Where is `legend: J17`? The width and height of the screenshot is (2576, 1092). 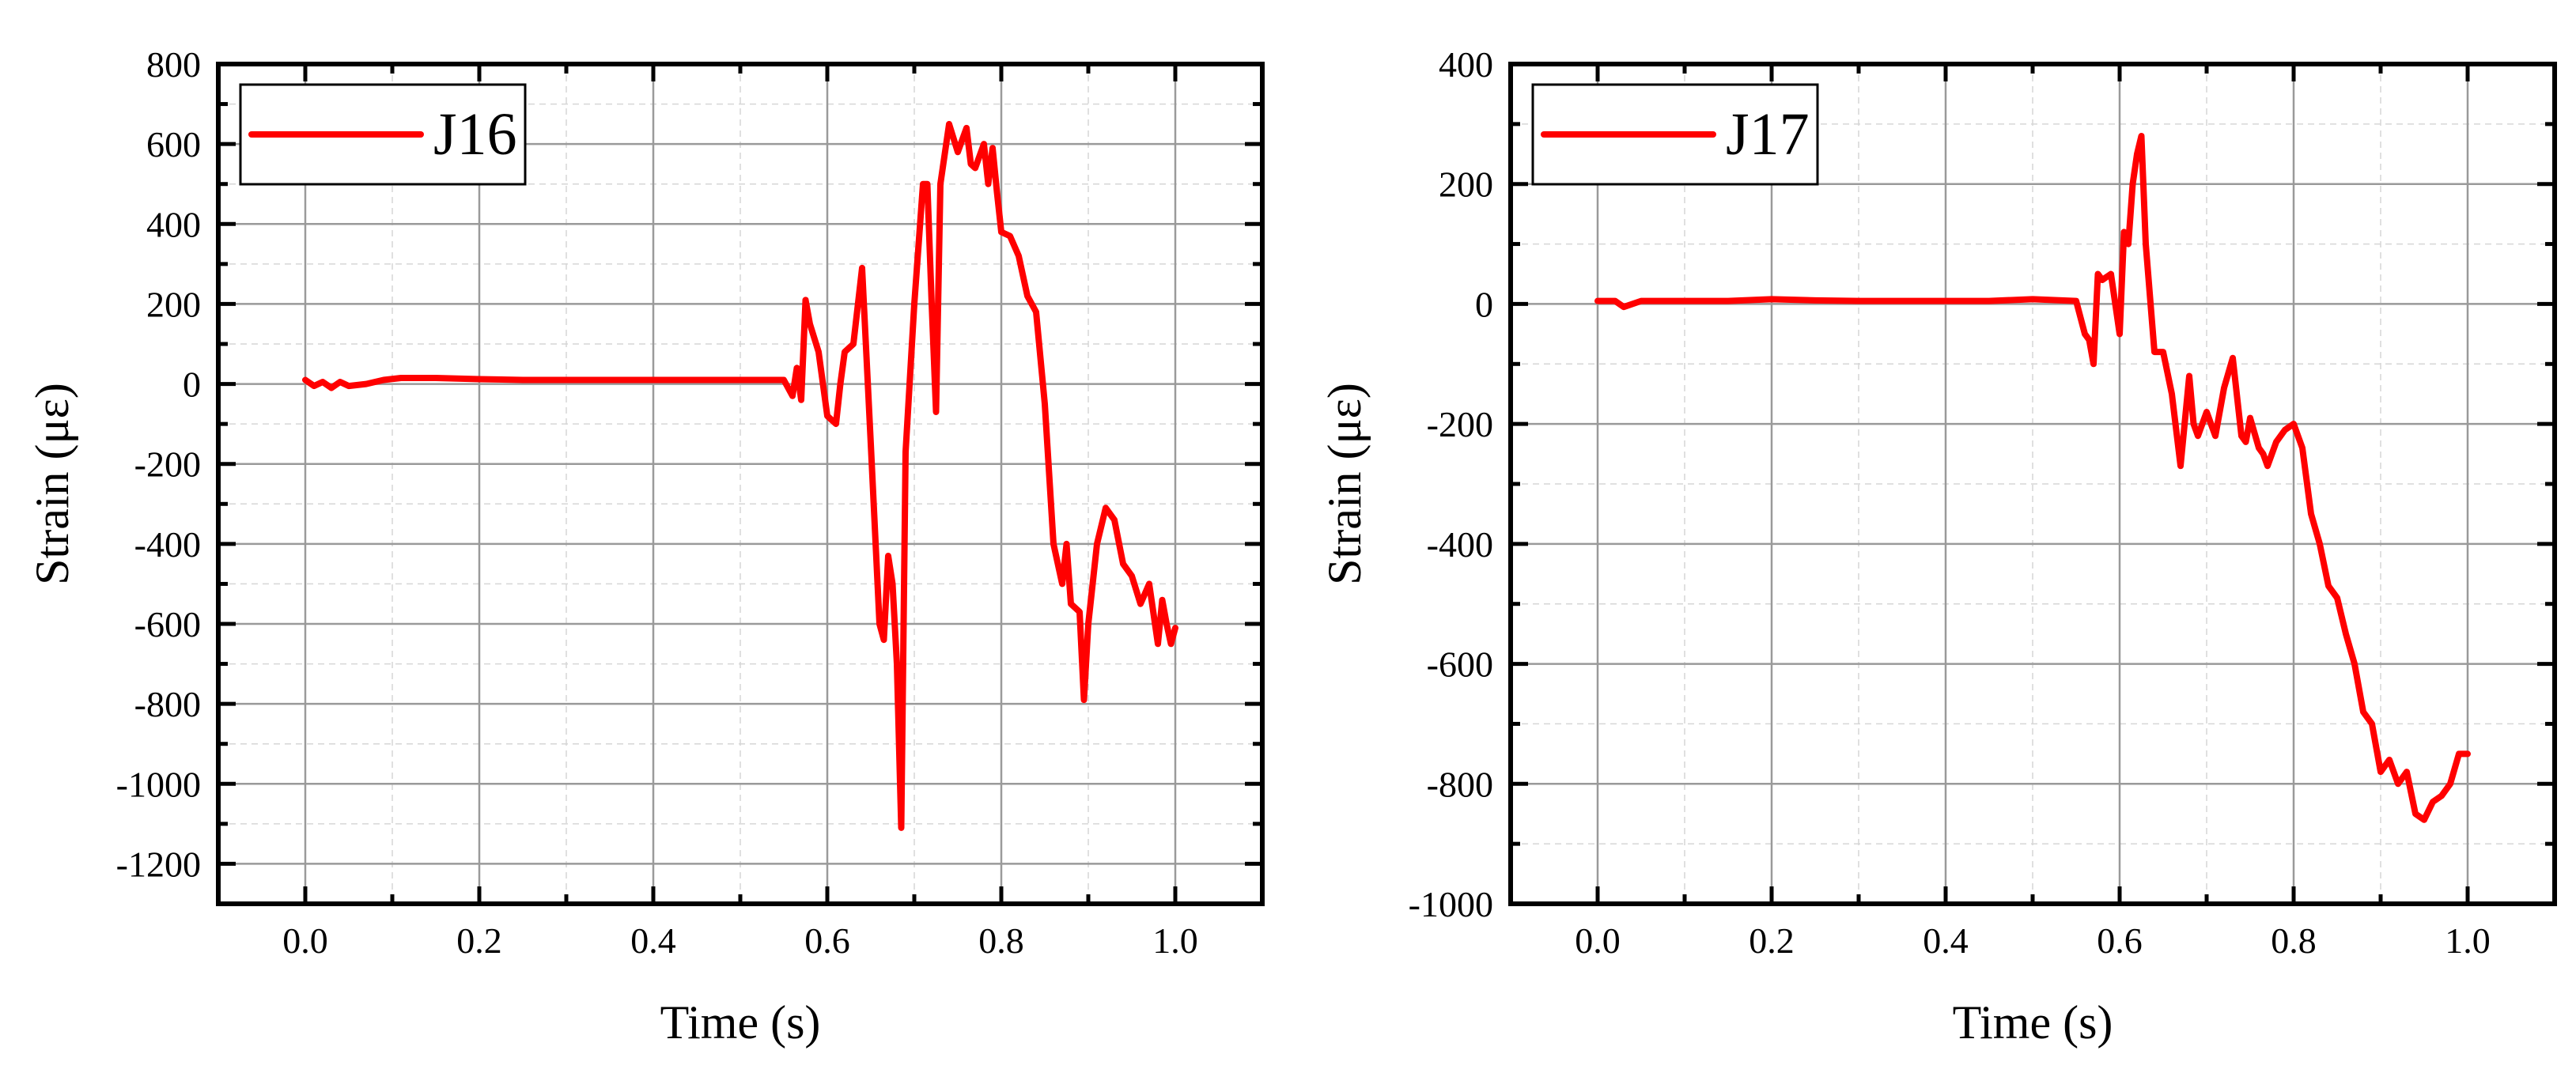 legend: J17 is located at coordinates (1675, 134).